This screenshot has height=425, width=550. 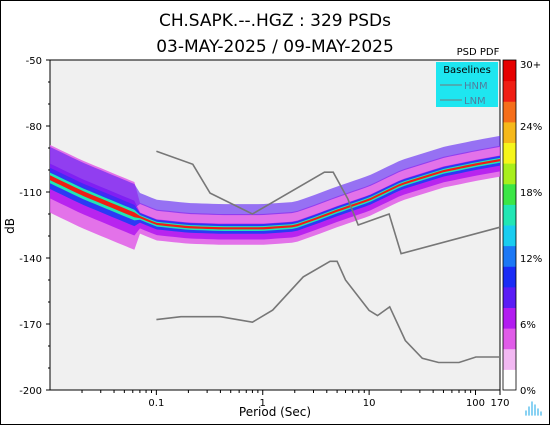 I want to click on legend-lnm-label: LNM, so click(x=475, y=101).